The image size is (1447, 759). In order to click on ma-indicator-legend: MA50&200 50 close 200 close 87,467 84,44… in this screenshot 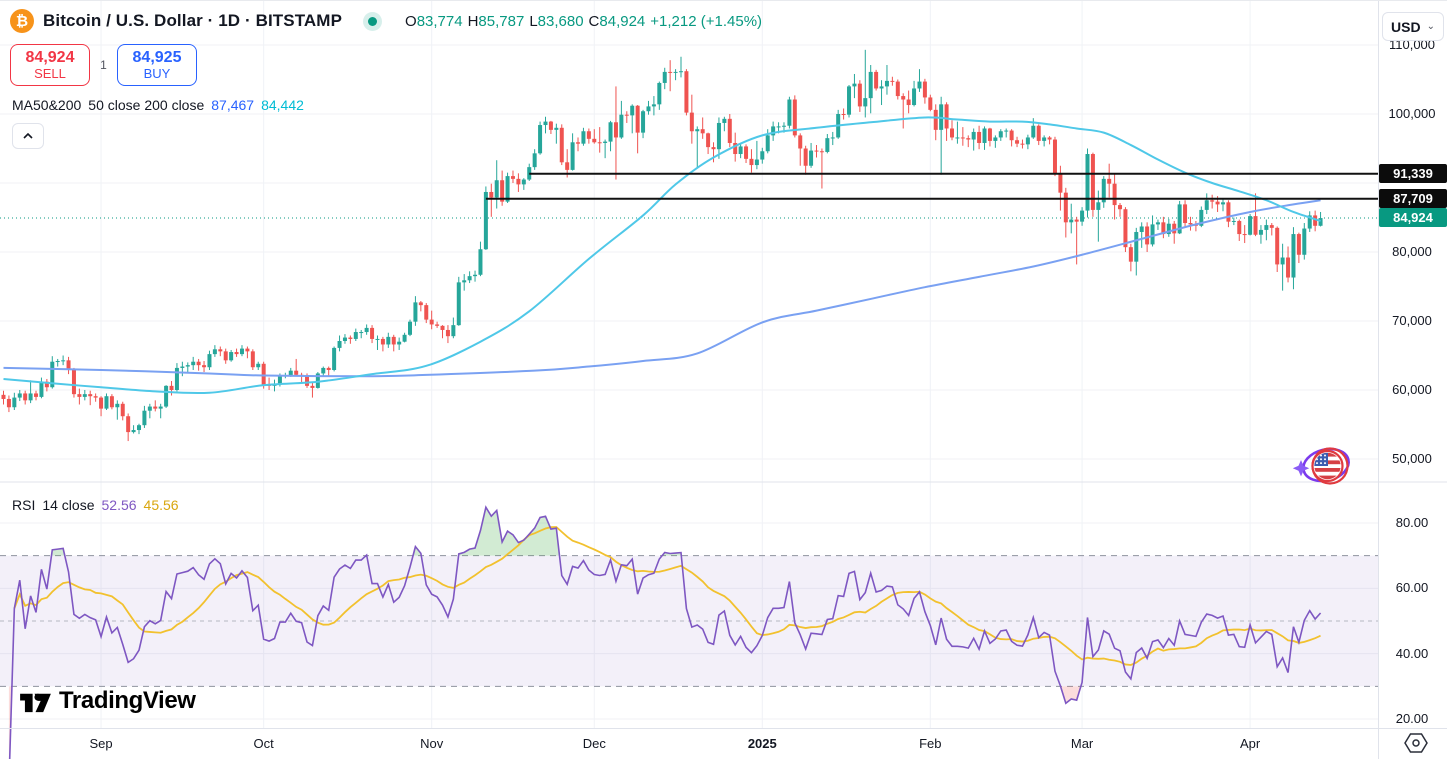, I will do `click(158, 105)`.